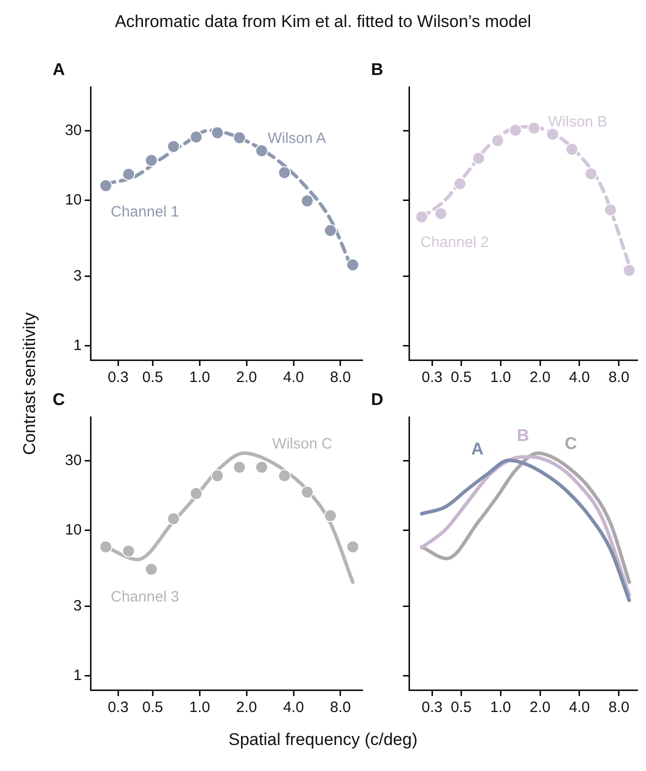 The image size is (646, 771). I want to click on chart-title: C, so click(58, 399).